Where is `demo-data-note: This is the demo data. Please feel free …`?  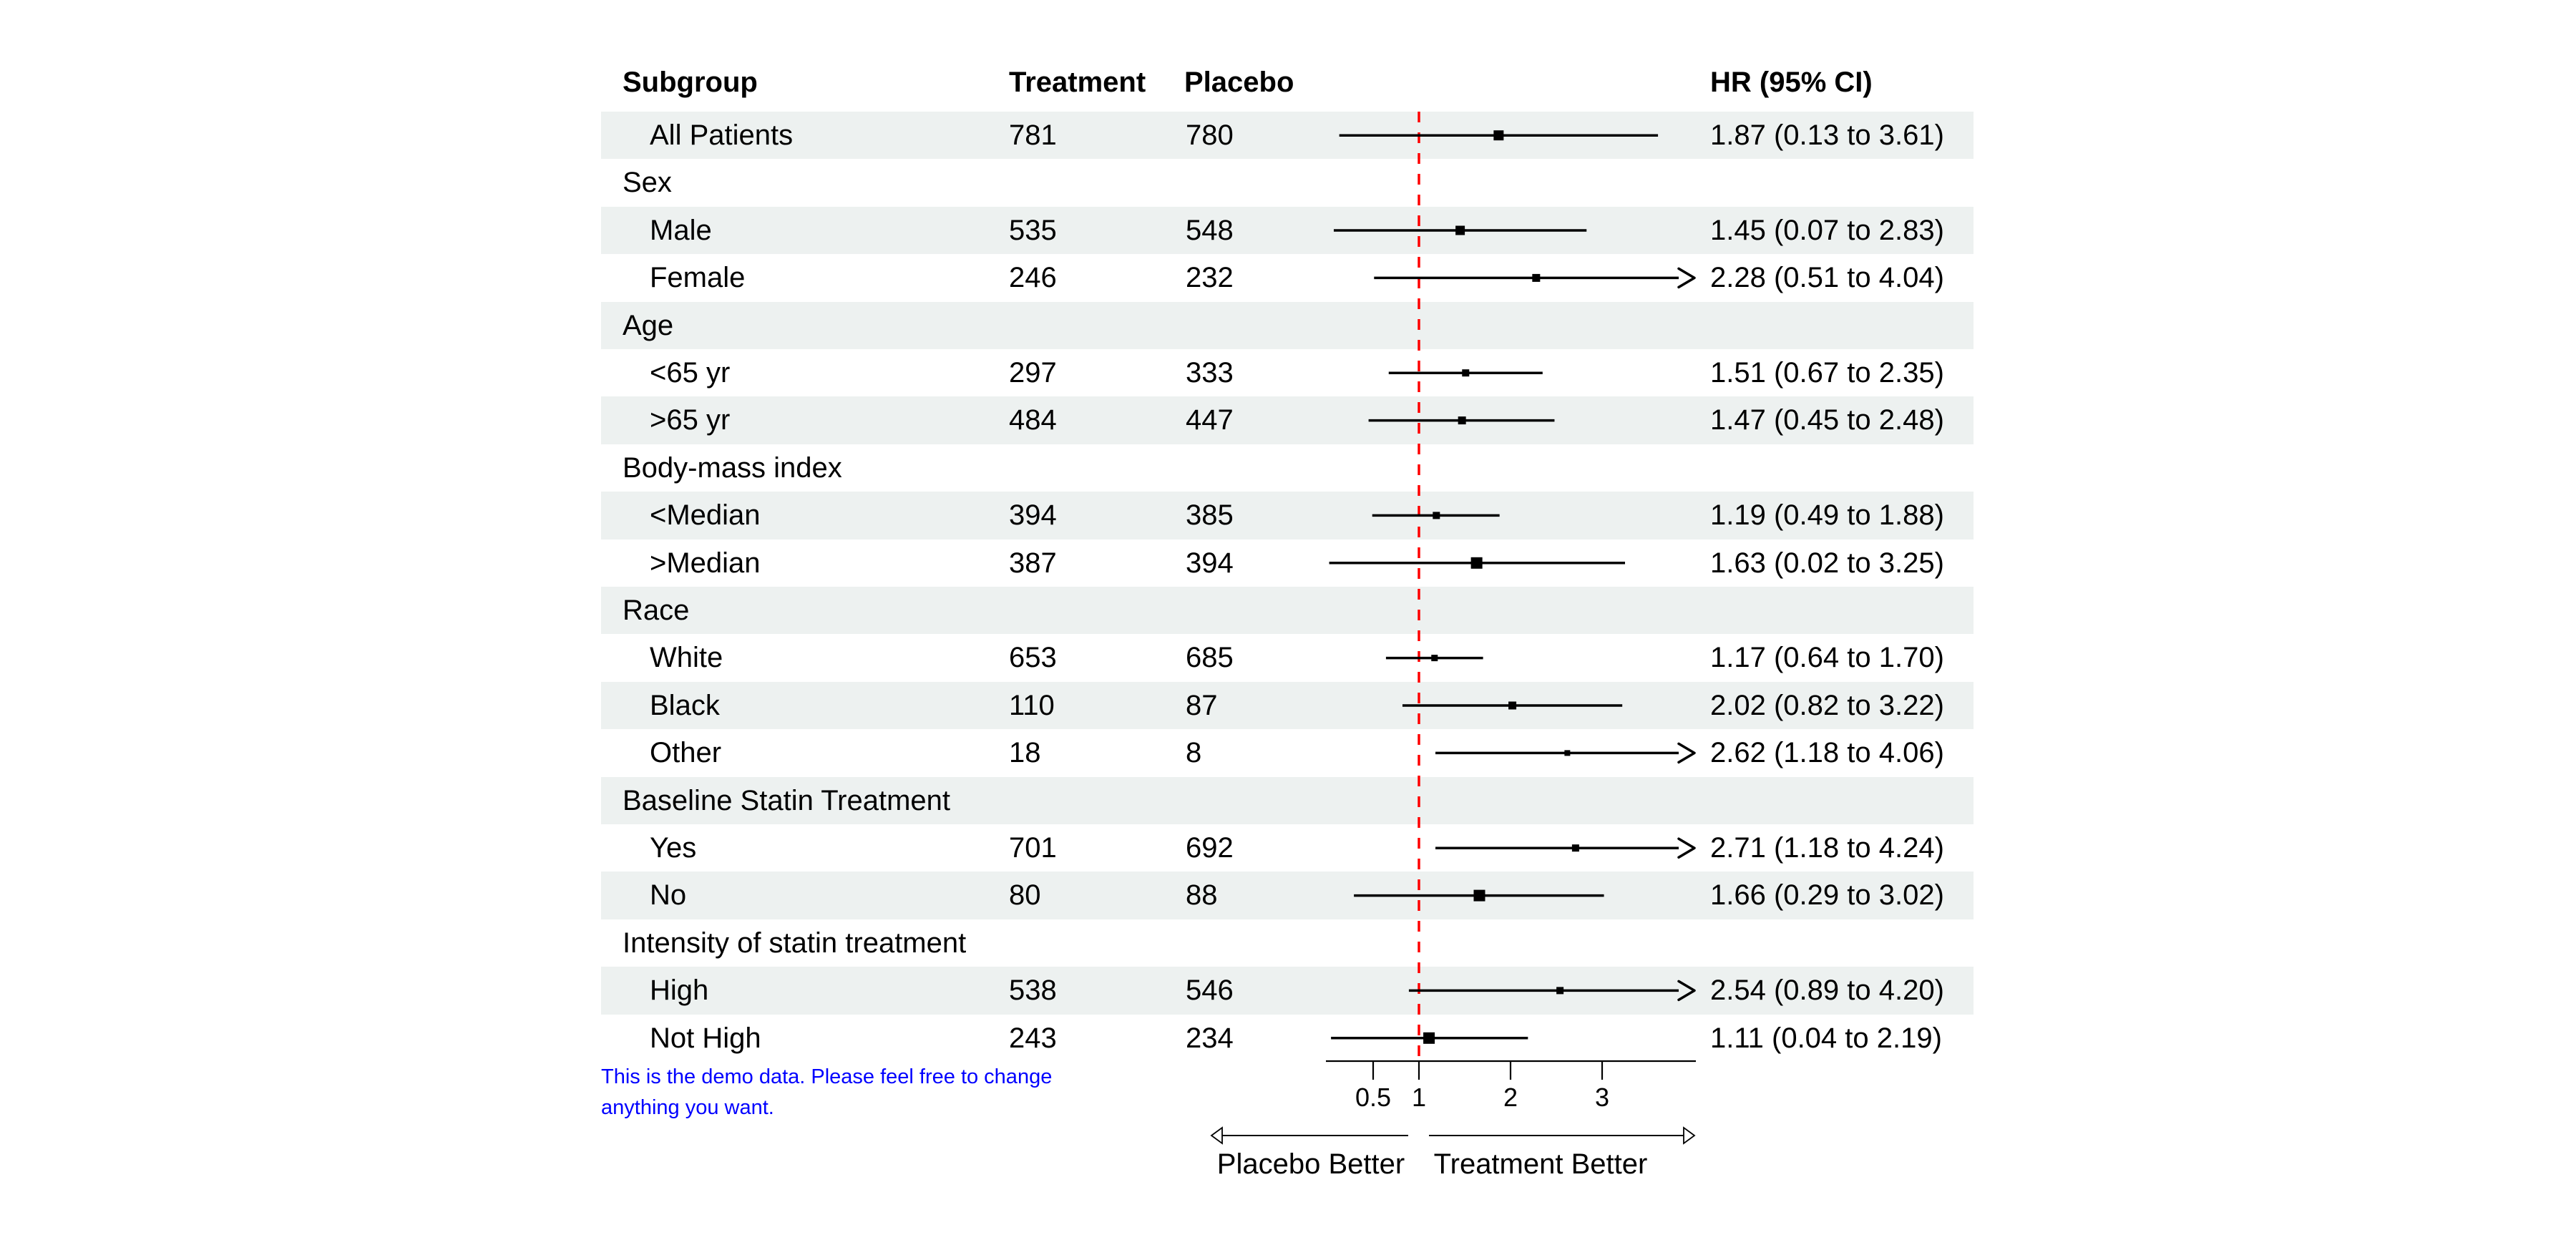 demo-data-note: This is the demo data. Please feel free … is located at coordinates (826, 1093).